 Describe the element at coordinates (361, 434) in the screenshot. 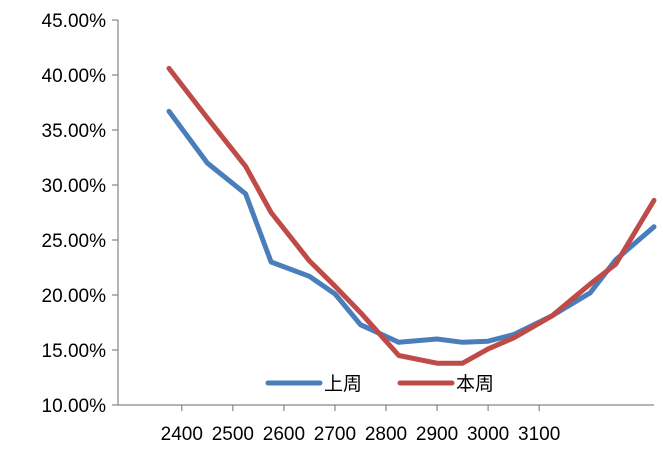

I see `x-axis-labels: 2400 2500 2600 2700 2800 2900 3000 3100` at that location.